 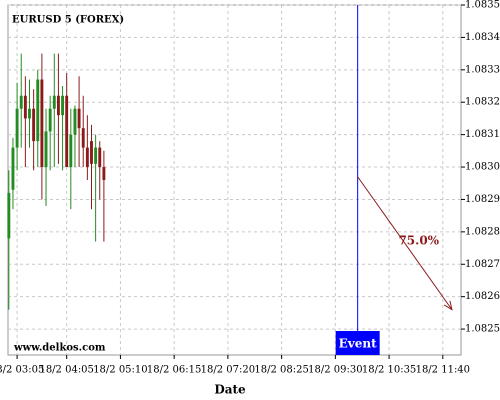 What do you see at coordinates (448, 305) in the screenshot?
I see `arrow-head` at bounding box center [448, 305].